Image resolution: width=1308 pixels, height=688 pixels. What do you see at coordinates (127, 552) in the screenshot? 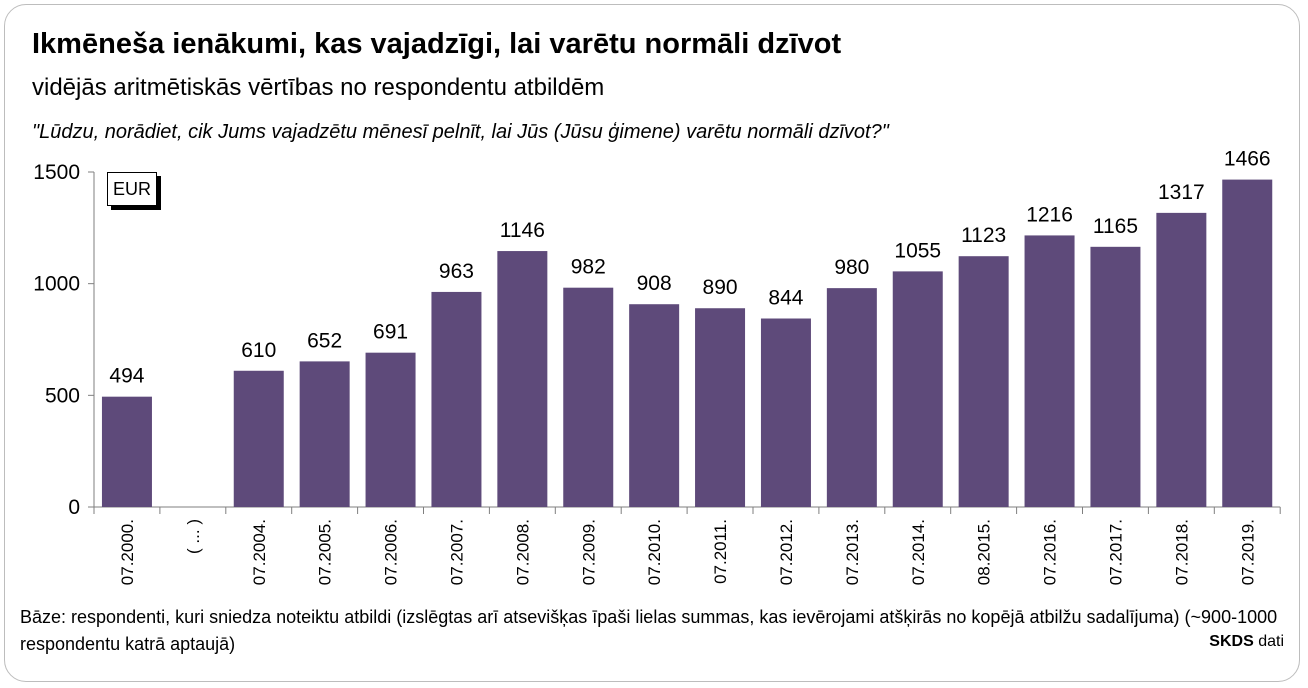
I see `x-tick-label: 07.2000.` at bounding box center [127, 552].